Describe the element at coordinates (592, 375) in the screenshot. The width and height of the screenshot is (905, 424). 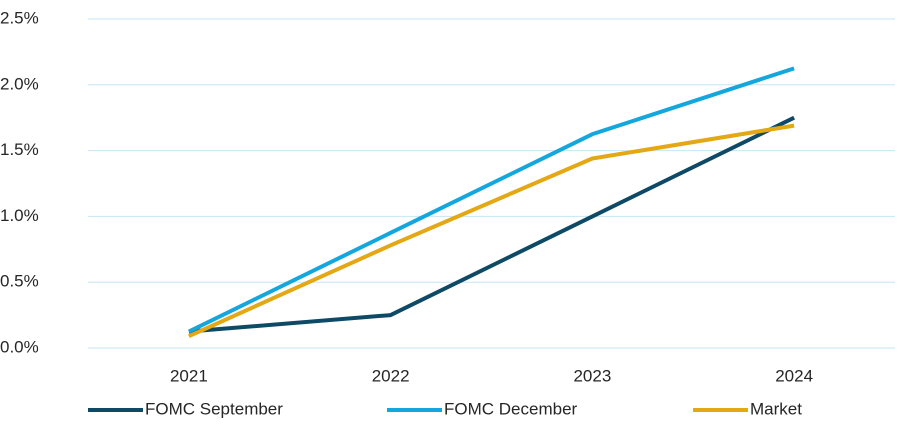
I see `x-tick-label: 2023` at that location.